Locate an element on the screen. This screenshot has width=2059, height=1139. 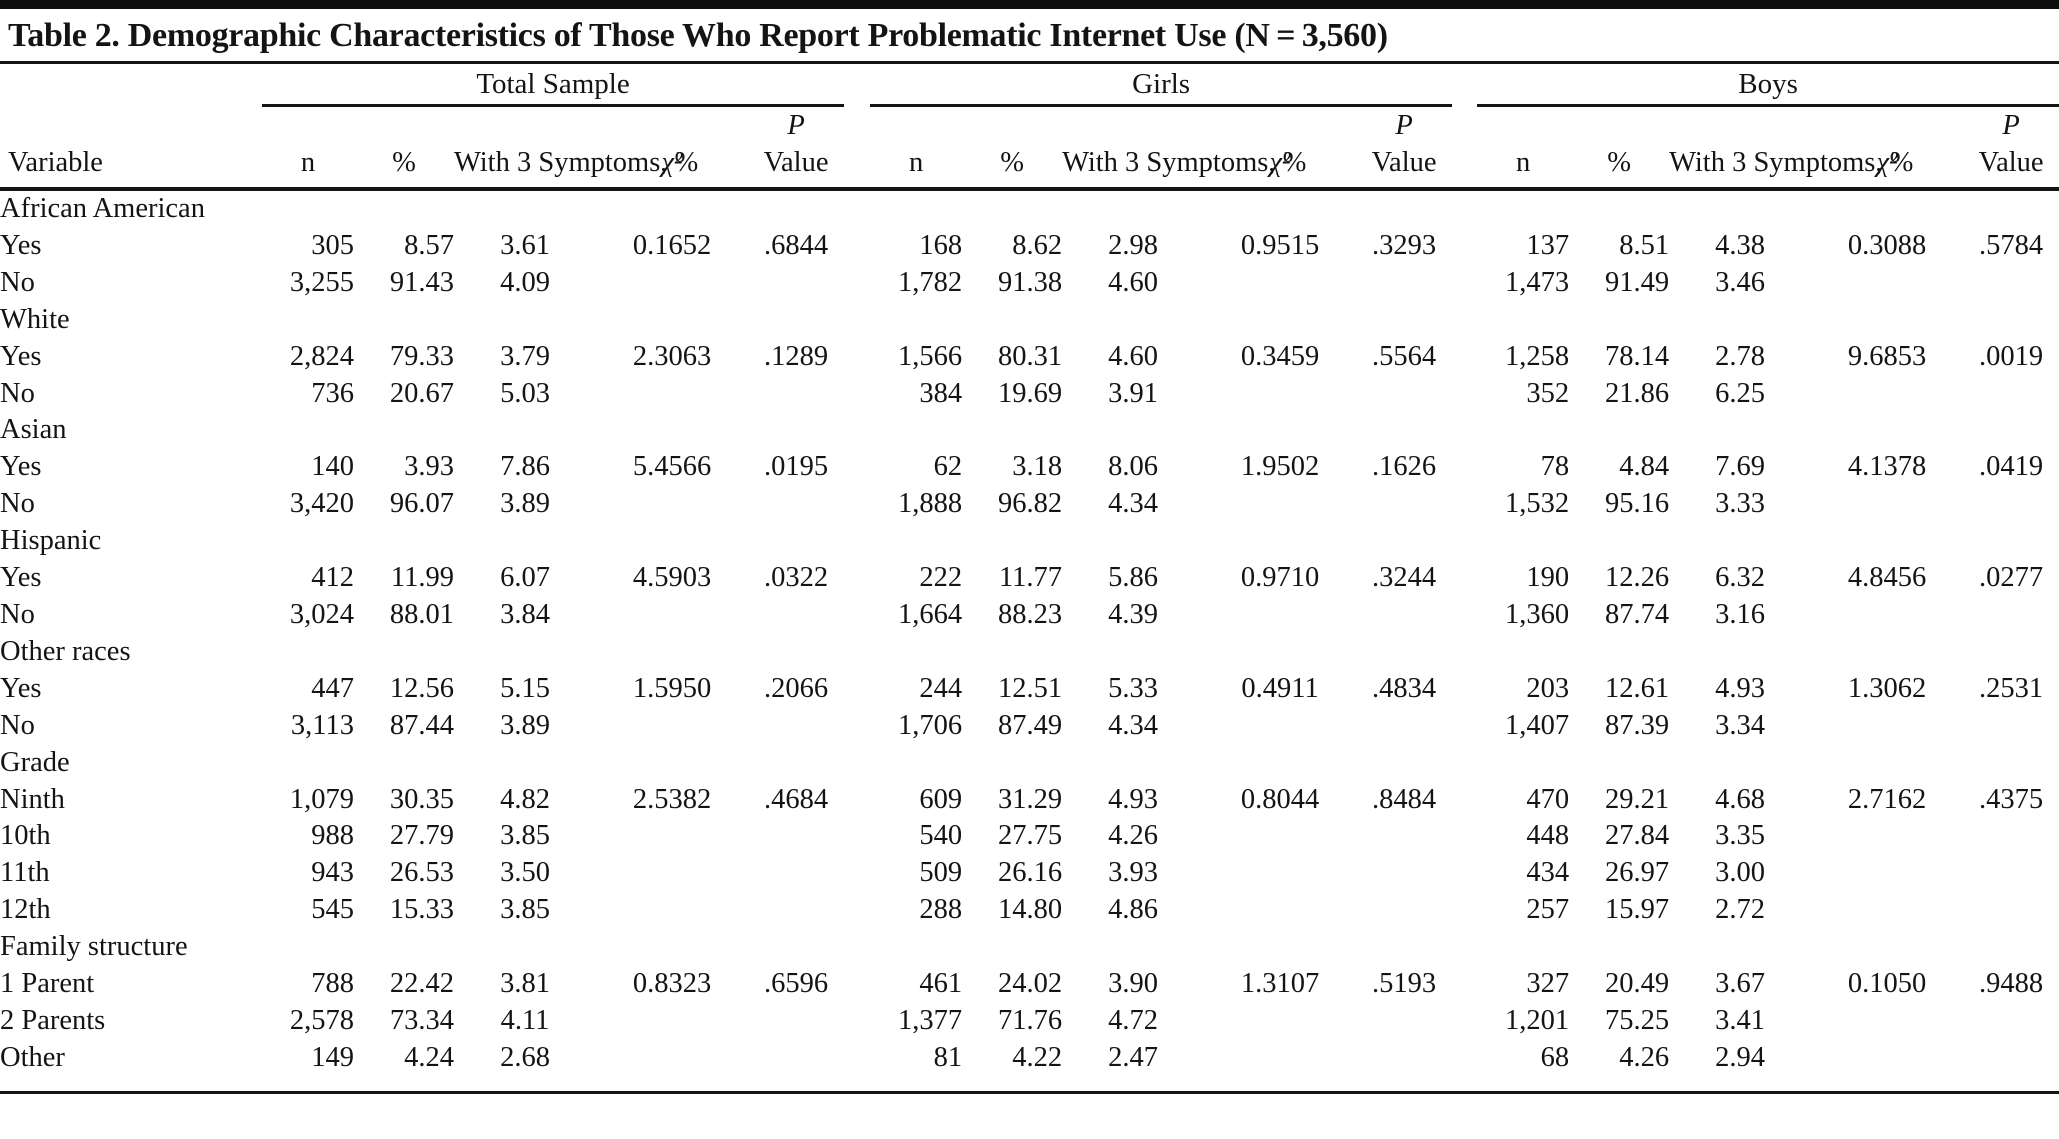
table-cell: 3.35 is located at coordinates (1740, 836).